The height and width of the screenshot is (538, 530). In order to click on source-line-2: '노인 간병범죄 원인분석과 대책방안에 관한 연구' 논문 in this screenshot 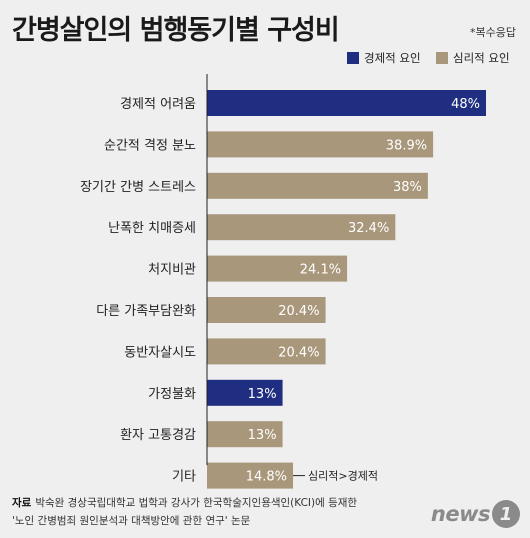, I will do `click(131, 521)`.